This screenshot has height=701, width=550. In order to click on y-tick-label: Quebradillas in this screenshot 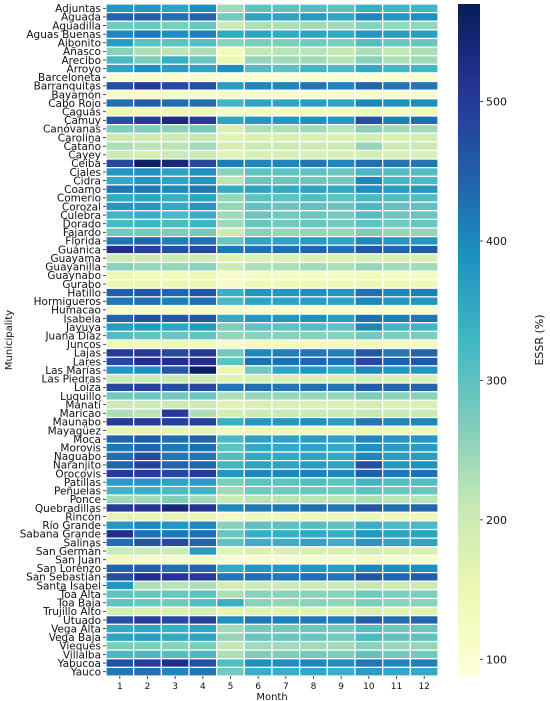, I will do `click(68, 509)`.